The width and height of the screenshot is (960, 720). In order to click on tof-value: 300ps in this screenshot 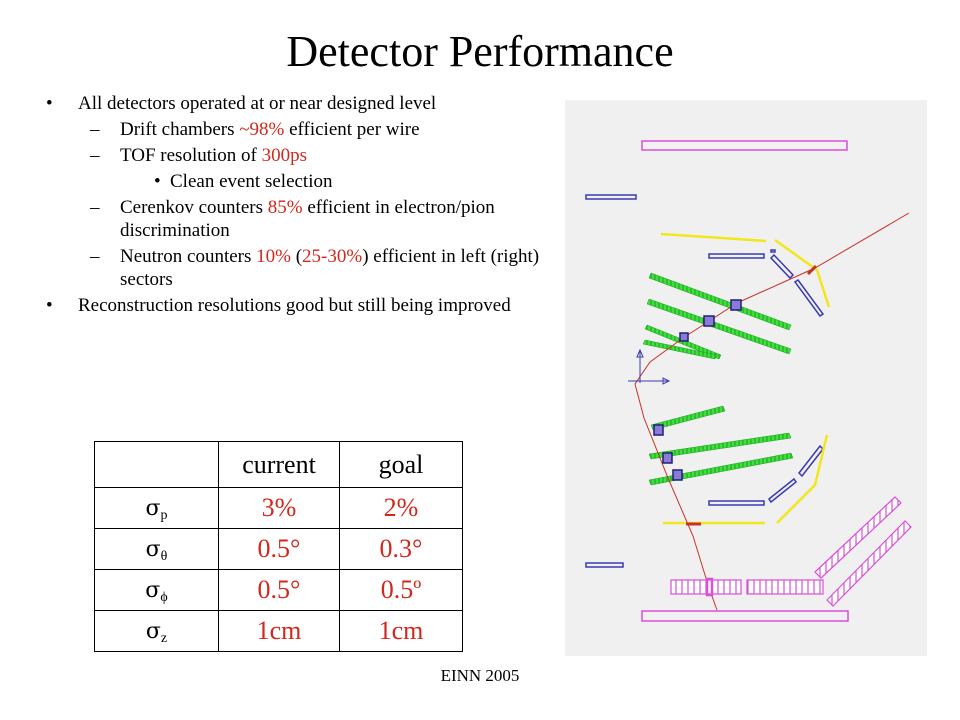, I will do `click(284, 155)`.